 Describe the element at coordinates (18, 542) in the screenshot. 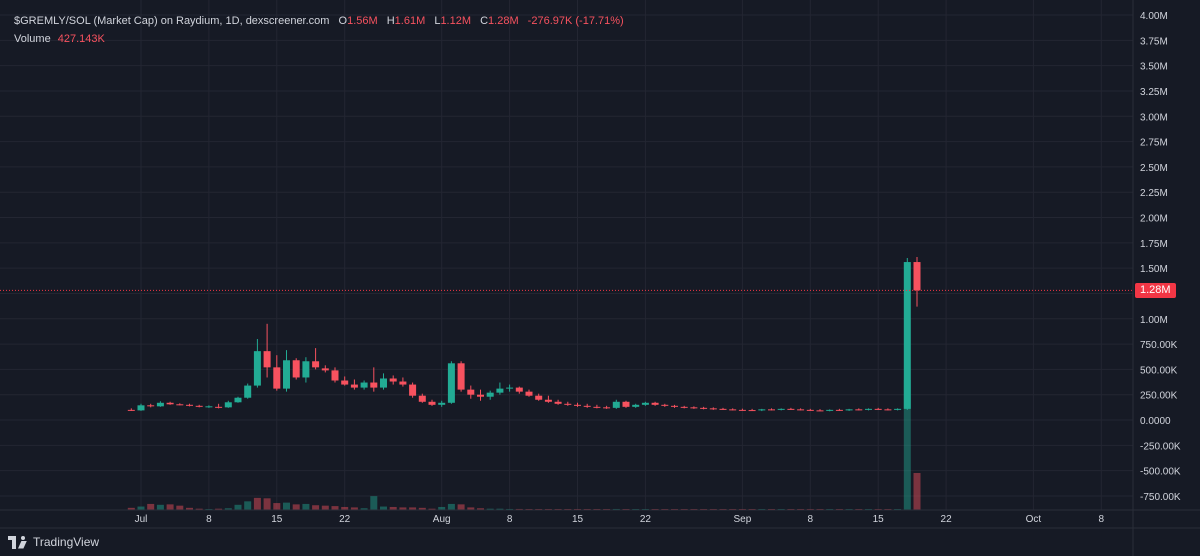

I see `tradingview-logo-icon` at that location.